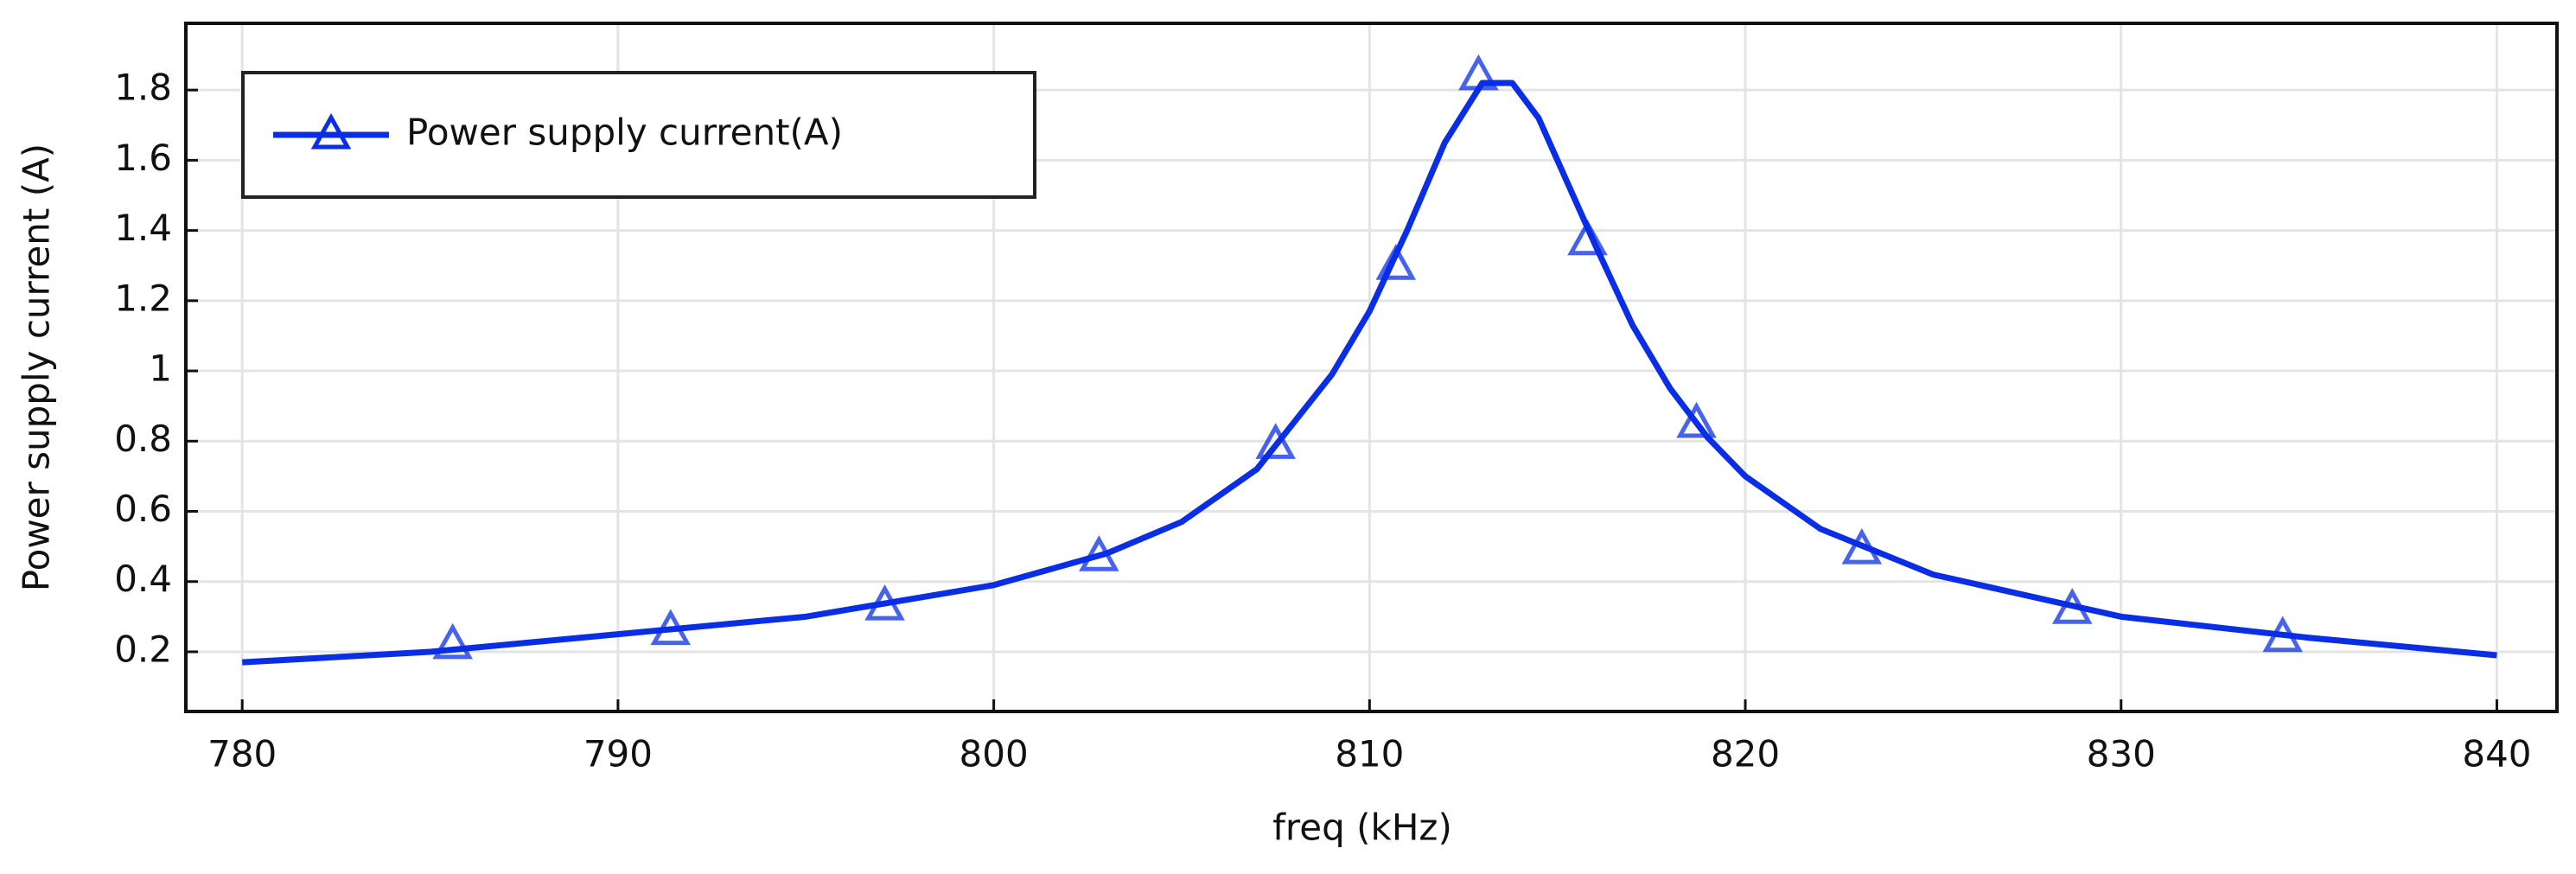 The height and width of the screenshot is (874, 2576). I want to click on y-tick-label: 0.4, so click(143, 579).